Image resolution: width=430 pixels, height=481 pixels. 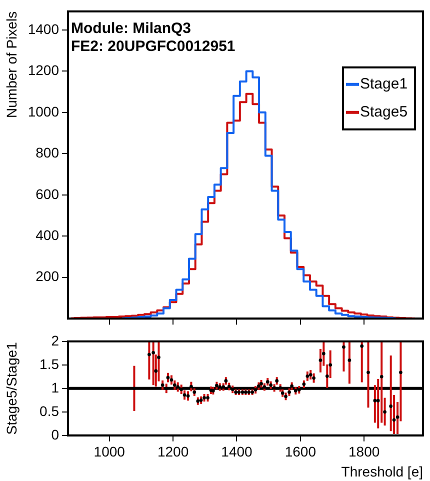 What do you see at coordinates (11, 388) in the screenshot?
I see `y-axis-title: Stage5/Stage1` at bounding box center [11, 388].